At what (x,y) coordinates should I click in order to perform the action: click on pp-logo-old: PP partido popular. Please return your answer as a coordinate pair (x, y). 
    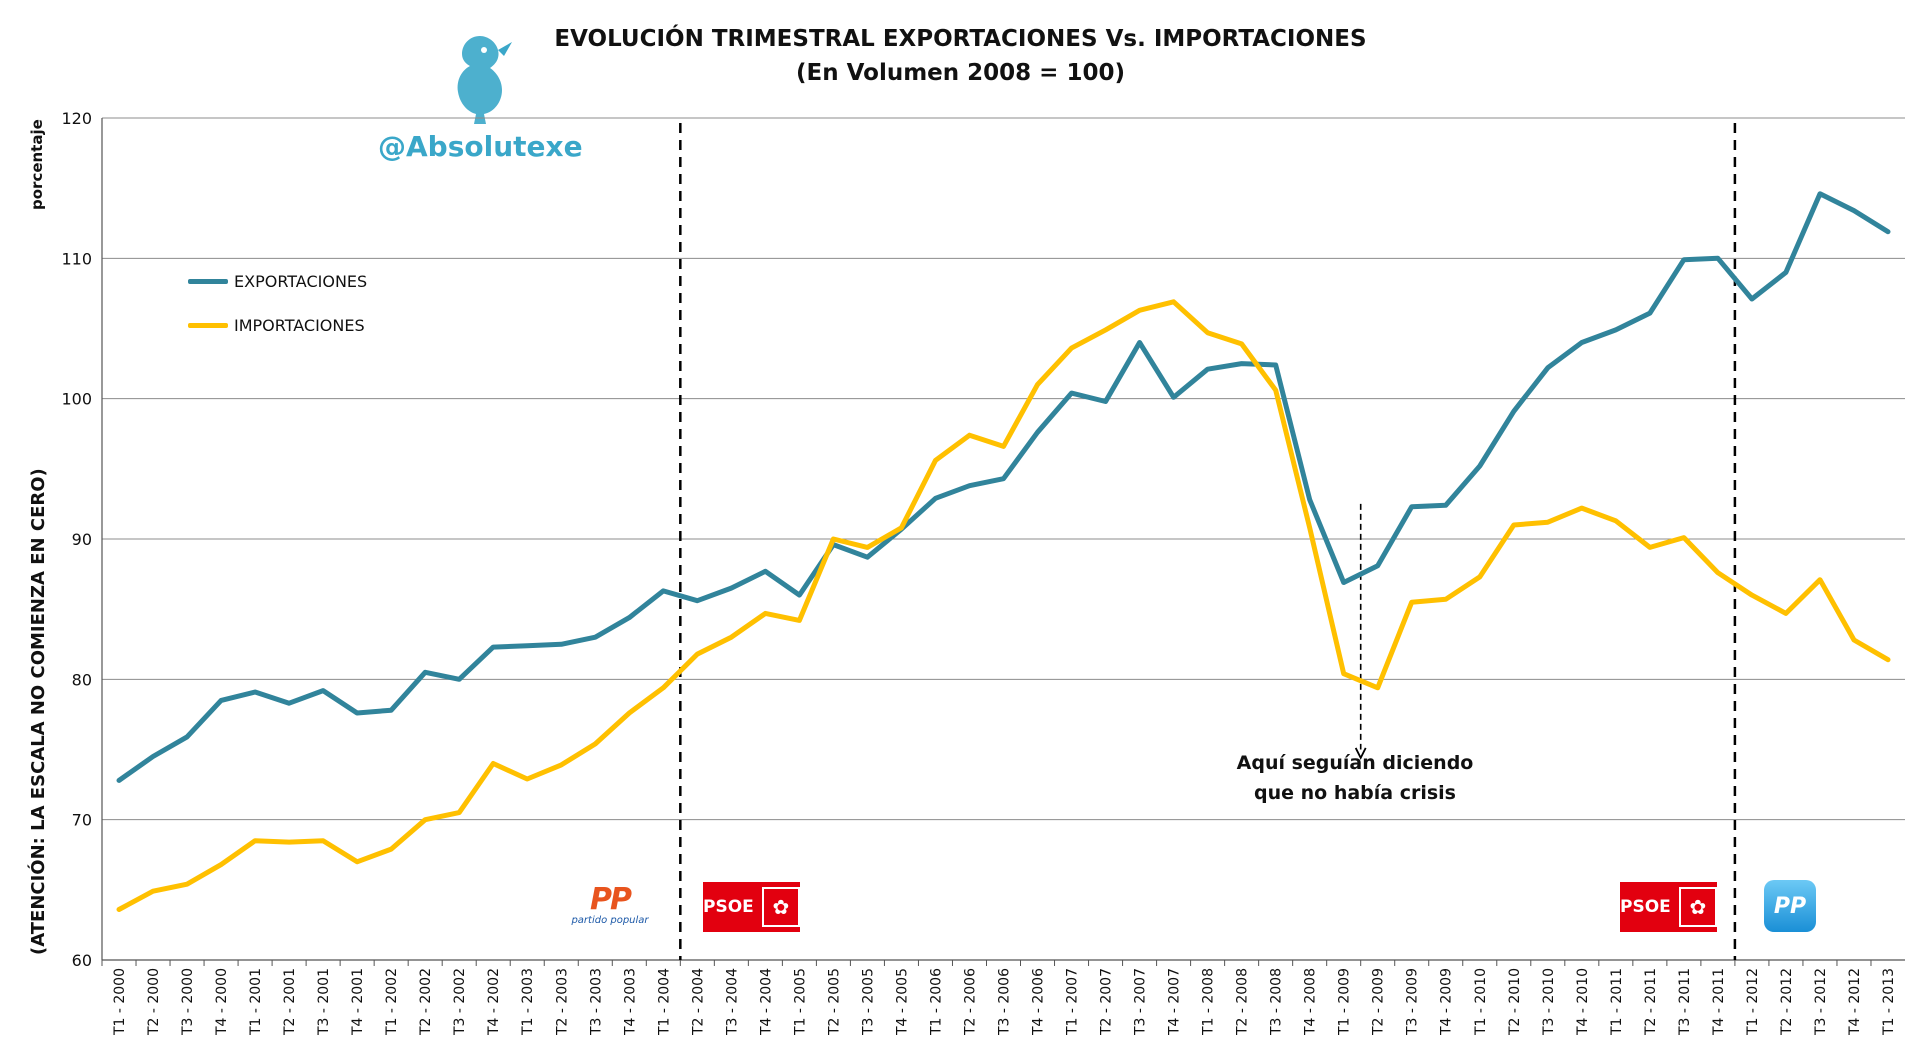
    Looking at the image, I should click on (610, 905).